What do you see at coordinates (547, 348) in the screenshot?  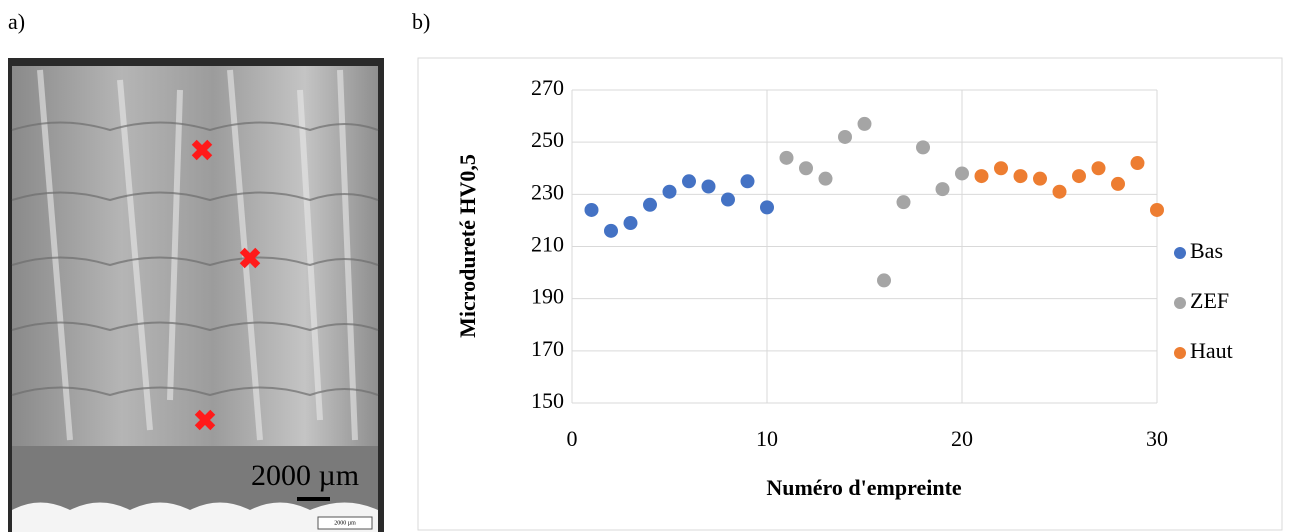 I see `y-tick-label: 170` at bounding box center [547, 348].